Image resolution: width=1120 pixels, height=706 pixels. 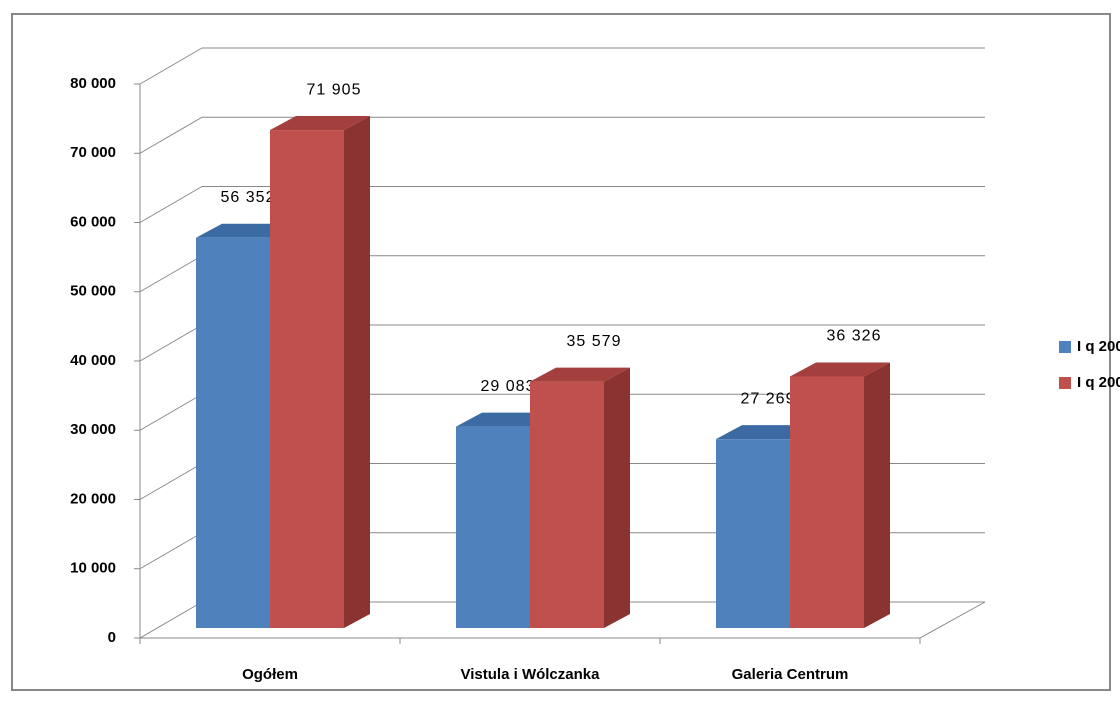 What do you see at coordinates (248, 197) in the screenshot?
I see `value-label: 56 352` at bounding box center [248, 197].